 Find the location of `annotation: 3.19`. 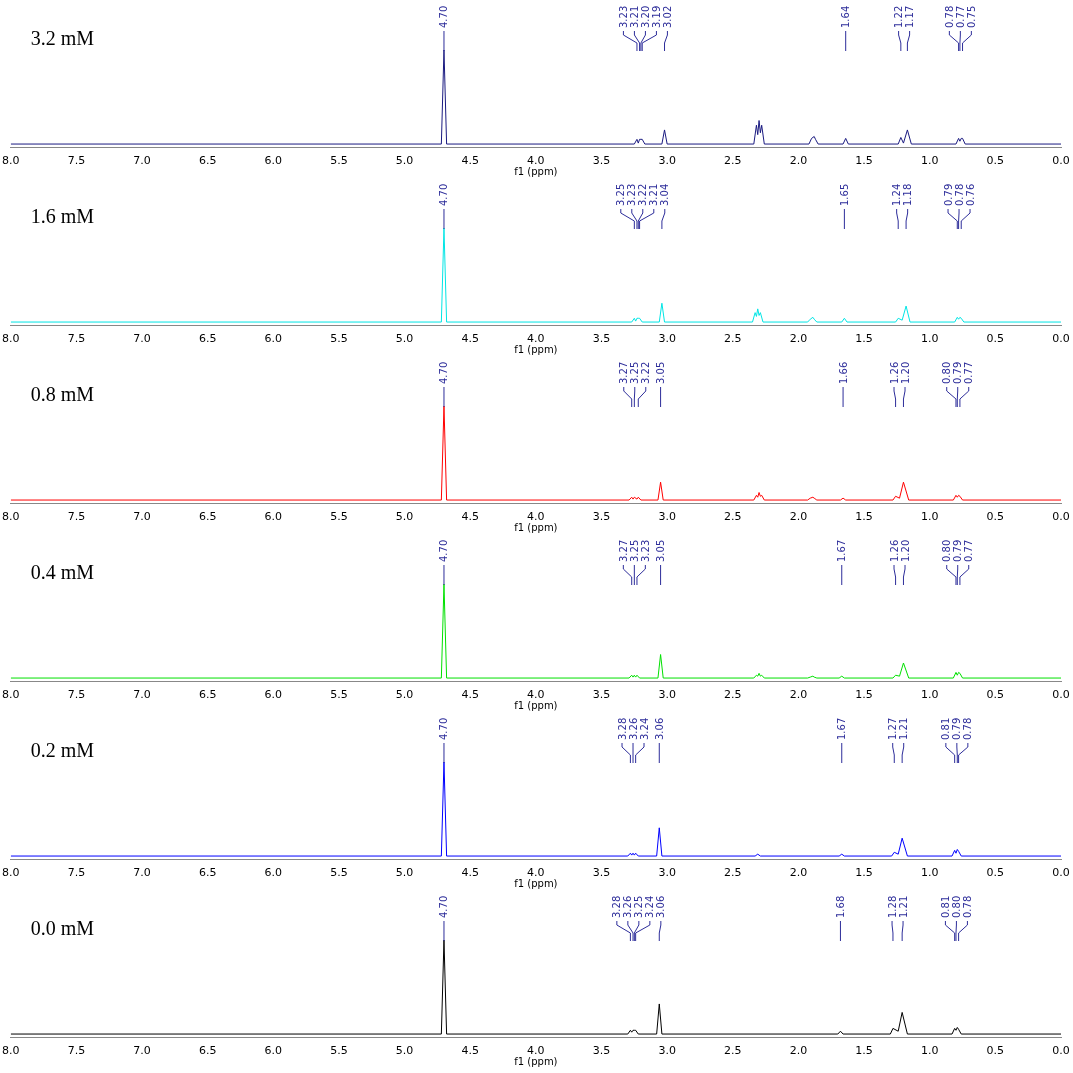

annotation: 3.19 is located at coordinates (656, 16).